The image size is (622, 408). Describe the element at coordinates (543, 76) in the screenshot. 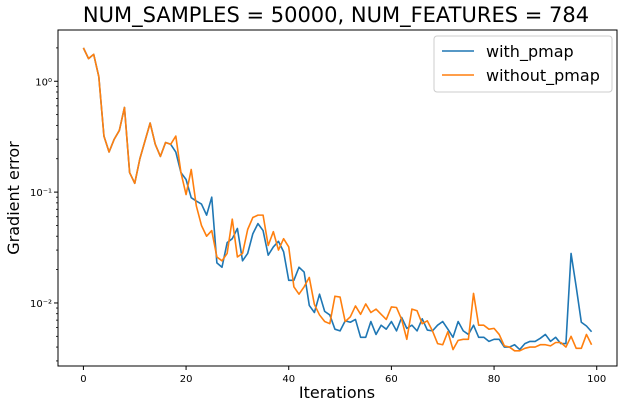

I see `legend-label-without-pmap: without_pmap` at that location.